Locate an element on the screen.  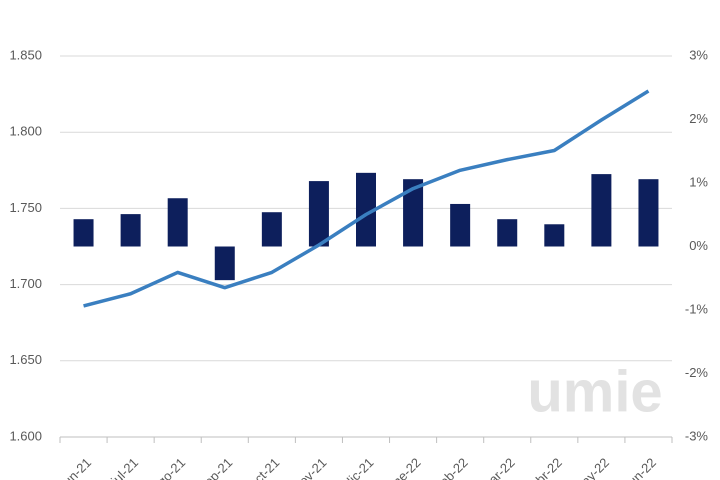
x-tick-label: oct-21 is located at coordinates (264, 467).